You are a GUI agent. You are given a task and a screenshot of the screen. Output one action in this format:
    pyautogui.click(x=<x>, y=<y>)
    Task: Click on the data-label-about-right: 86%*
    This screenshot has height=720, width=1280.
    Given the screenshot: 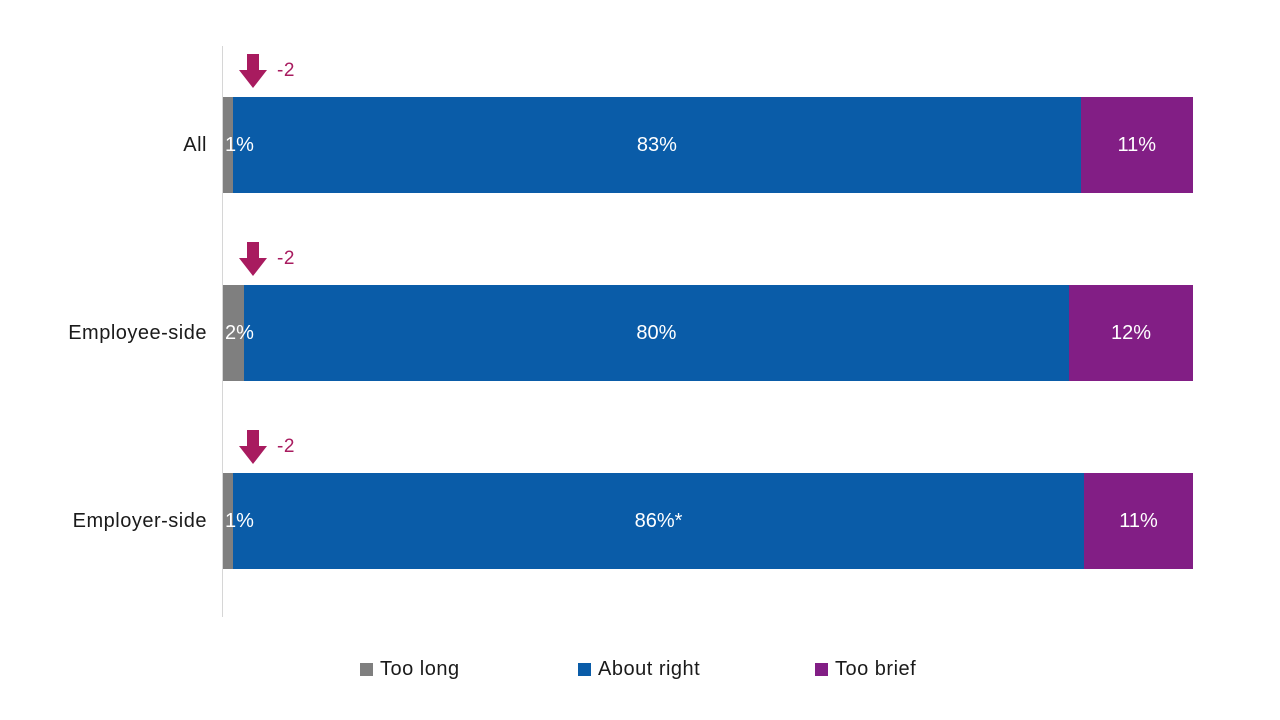 What is the action you would take?
    pyautogui.click(x=658, y=520)
    